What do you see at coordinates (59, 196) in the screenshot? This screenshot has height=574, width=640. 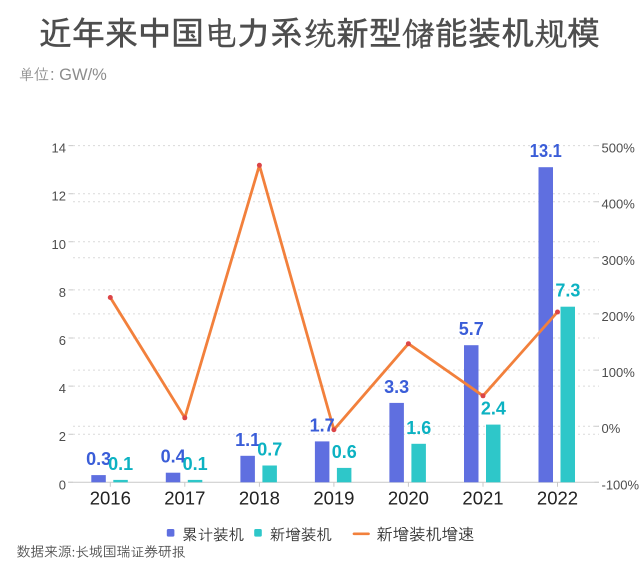 I see `svg-text: 12` at bounding box center [59, 196].